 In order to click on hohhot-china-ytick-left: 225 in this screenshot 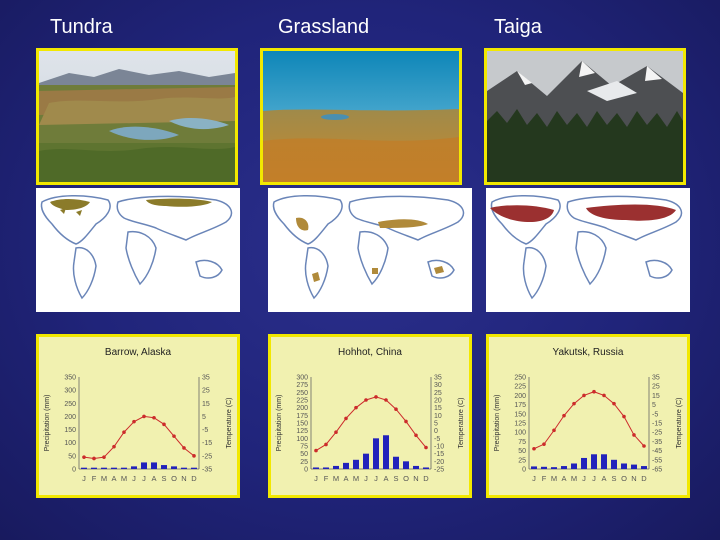, I will do `click(302, 401)`.